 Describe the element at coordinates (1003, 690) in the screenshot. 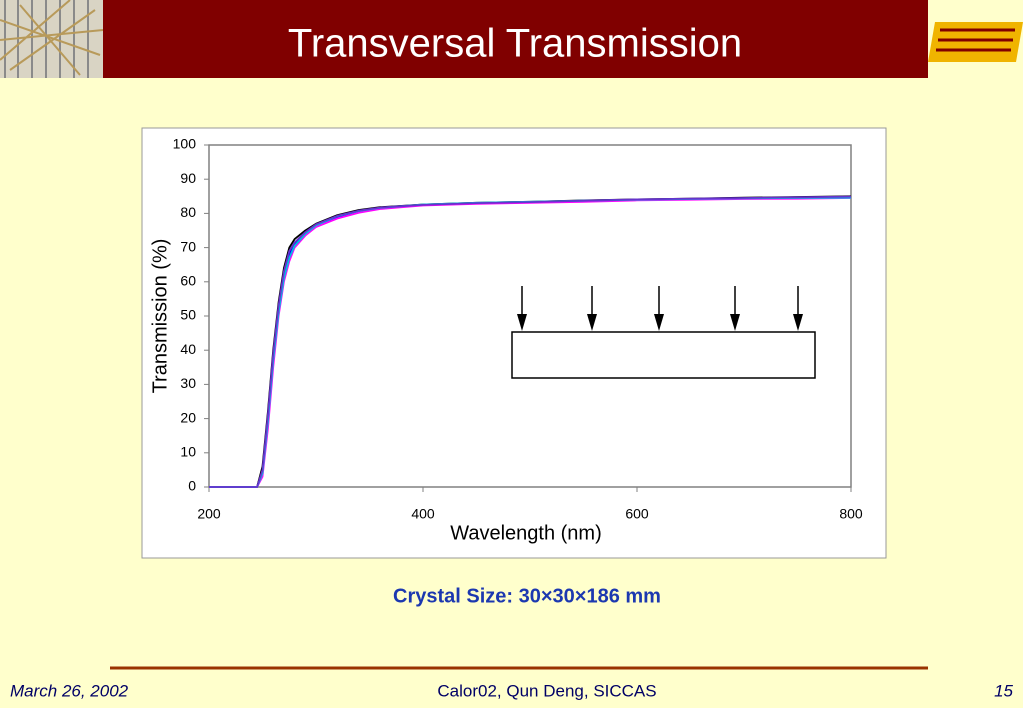

I see `page-number: 15` at that location.